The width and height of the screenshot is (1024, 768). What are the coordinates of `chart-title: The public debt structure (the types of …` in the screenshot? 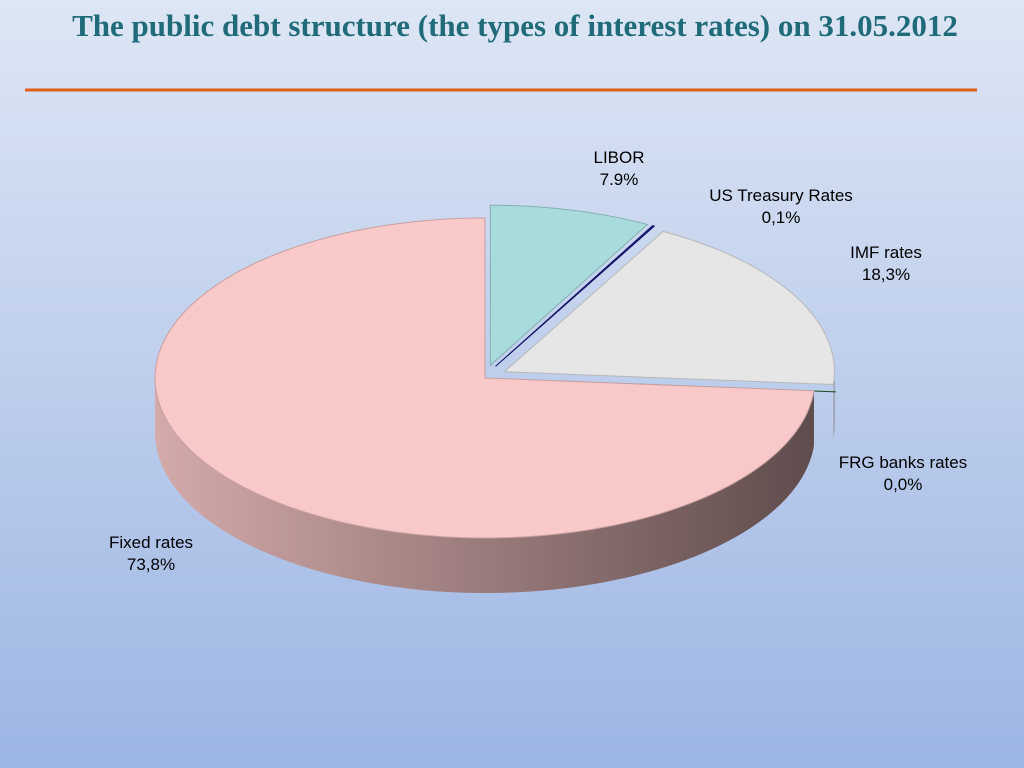 It's located at (515, 25).